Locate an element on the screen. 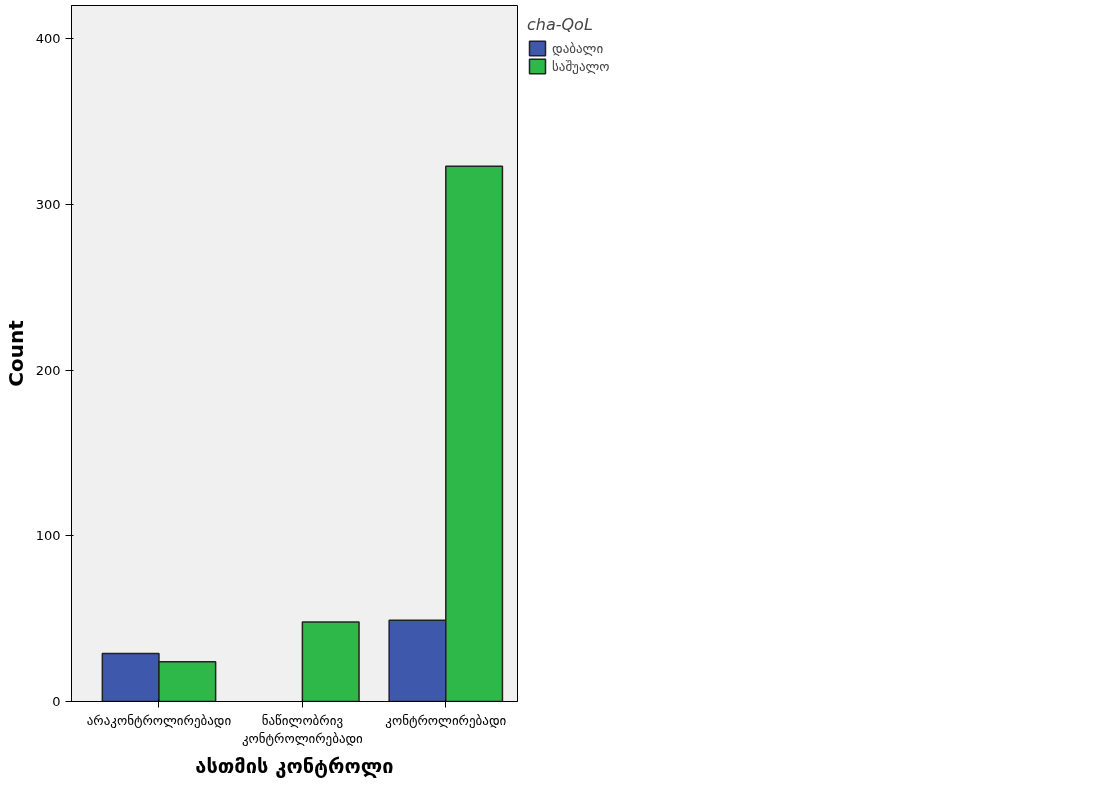 This screenshot has height=790, width=1110. legend-title: cha-QoL is located at coordinates (560, 24).